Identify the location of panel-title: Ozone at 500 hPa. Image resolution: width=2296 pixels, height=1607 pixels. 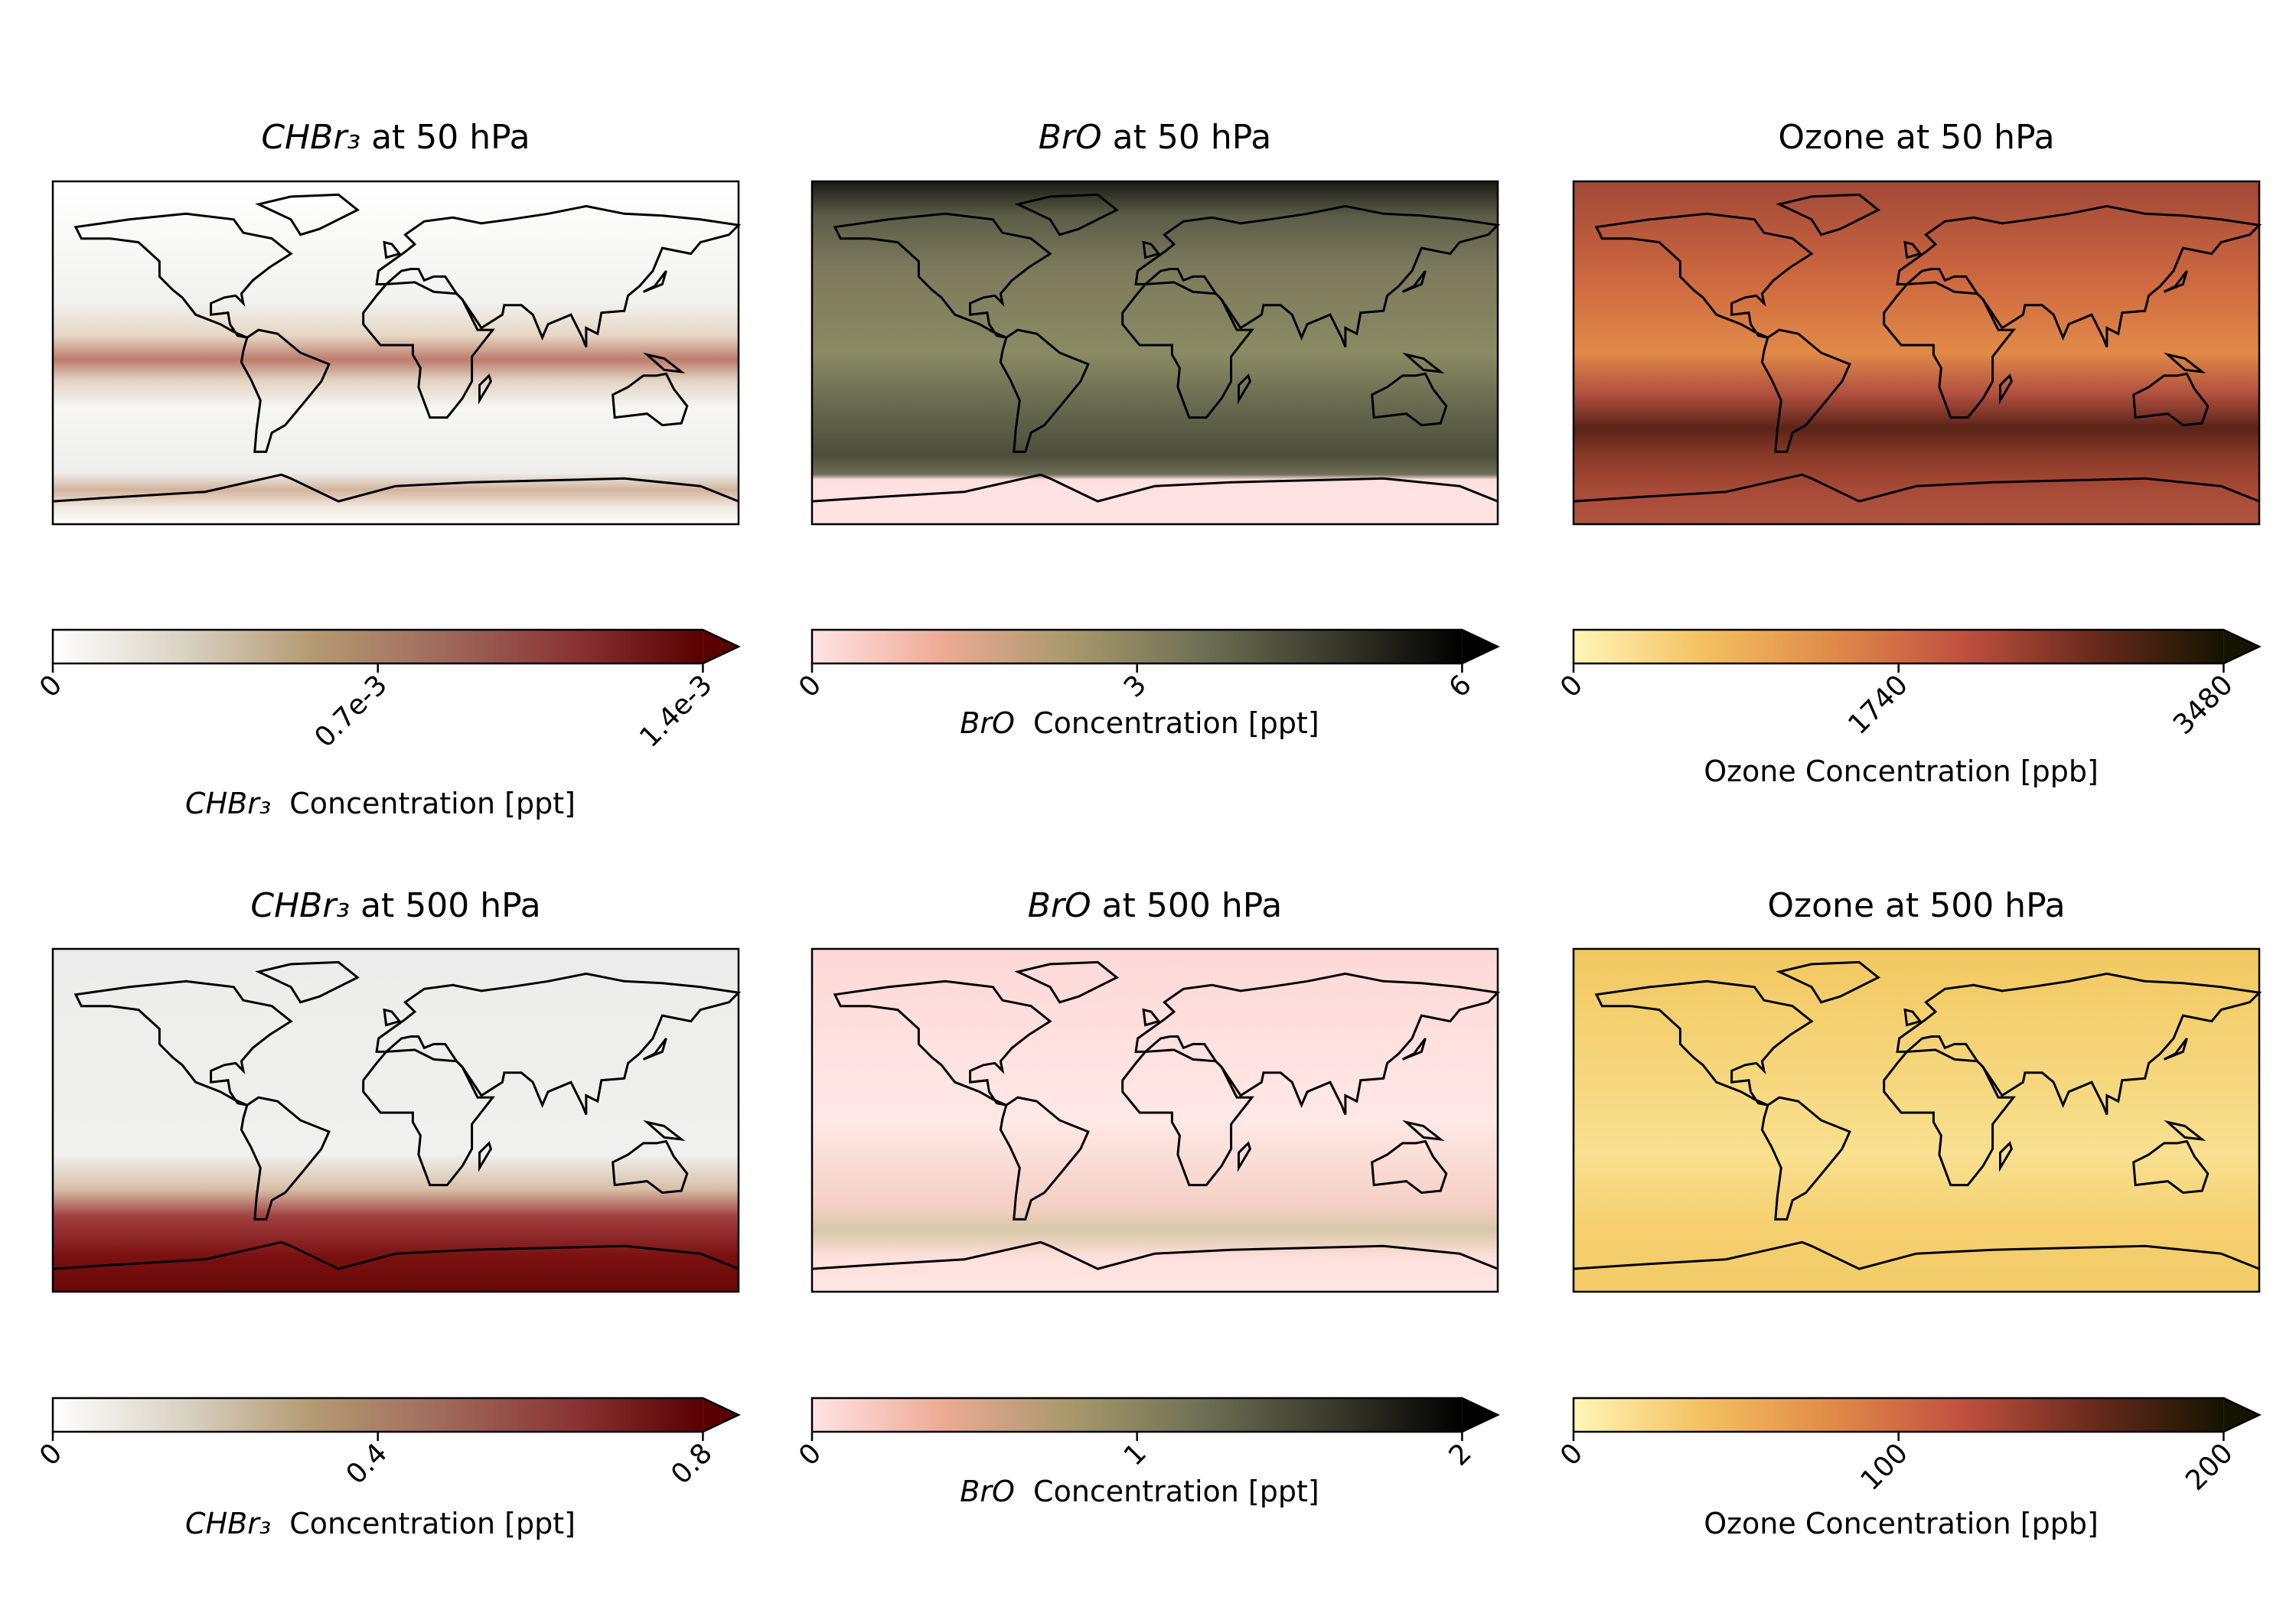
(1916, 905).